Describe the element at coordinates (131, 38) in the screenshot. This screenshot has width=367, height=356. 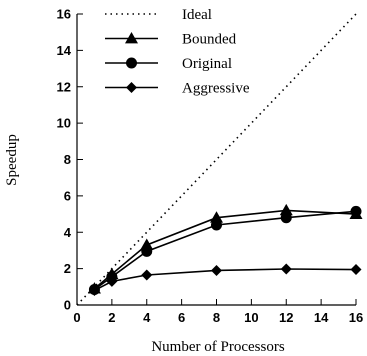
I see `legend-bounded-marker` at that location.